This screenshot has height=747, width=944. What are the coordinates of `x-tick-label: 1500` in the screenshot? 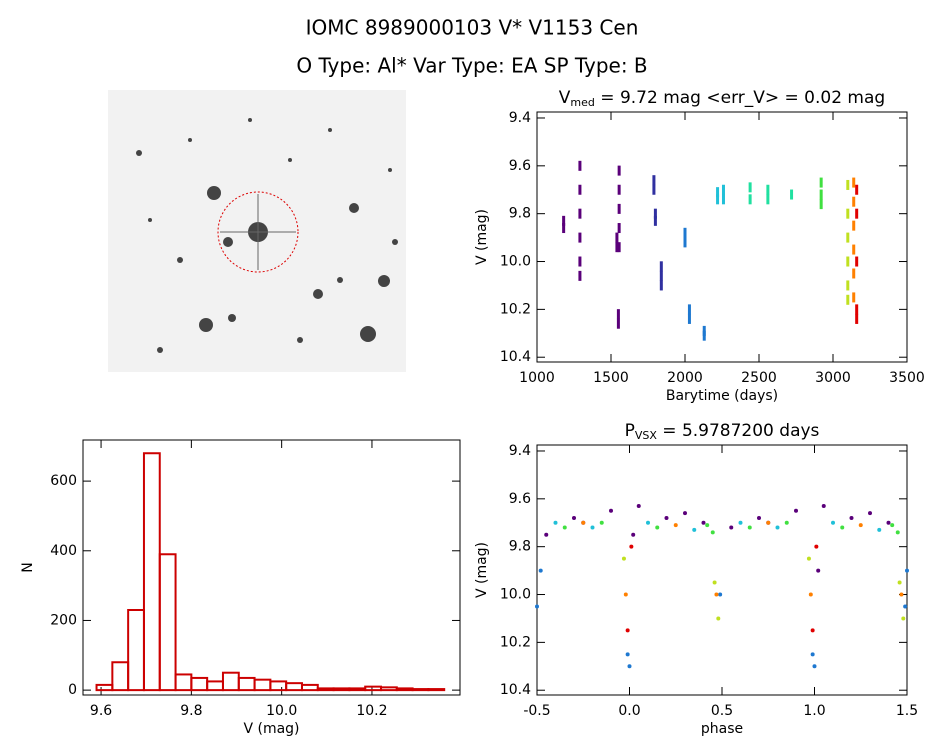 It's located at (611, 378).